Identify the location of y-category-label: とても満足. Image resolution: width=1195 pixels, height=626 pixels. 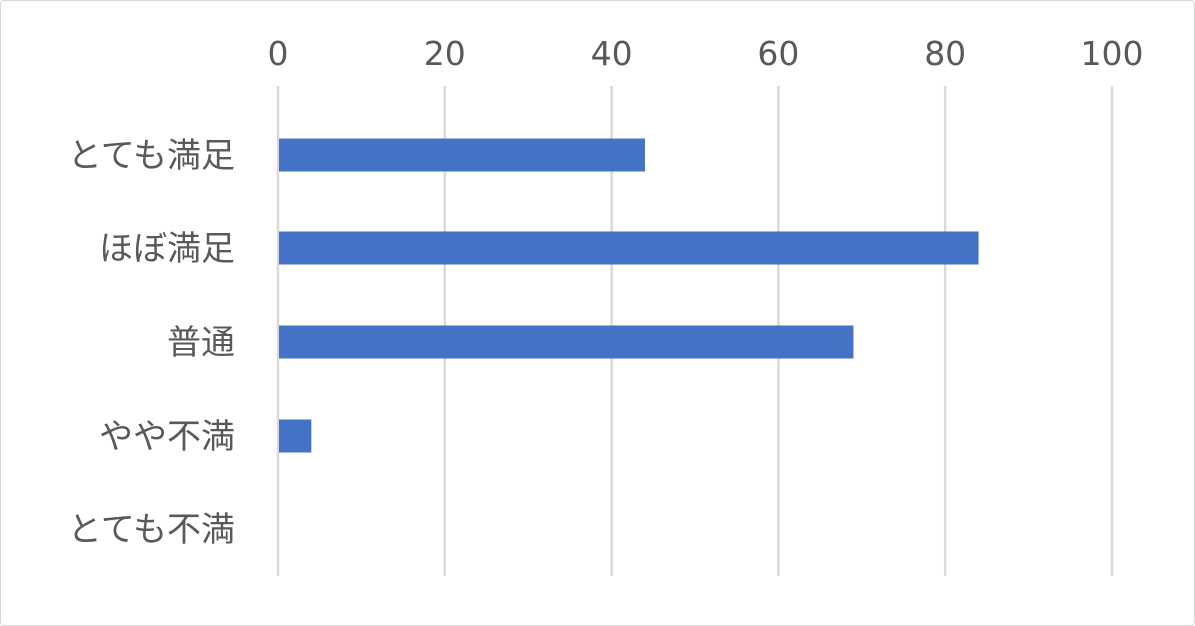
(151, 156).